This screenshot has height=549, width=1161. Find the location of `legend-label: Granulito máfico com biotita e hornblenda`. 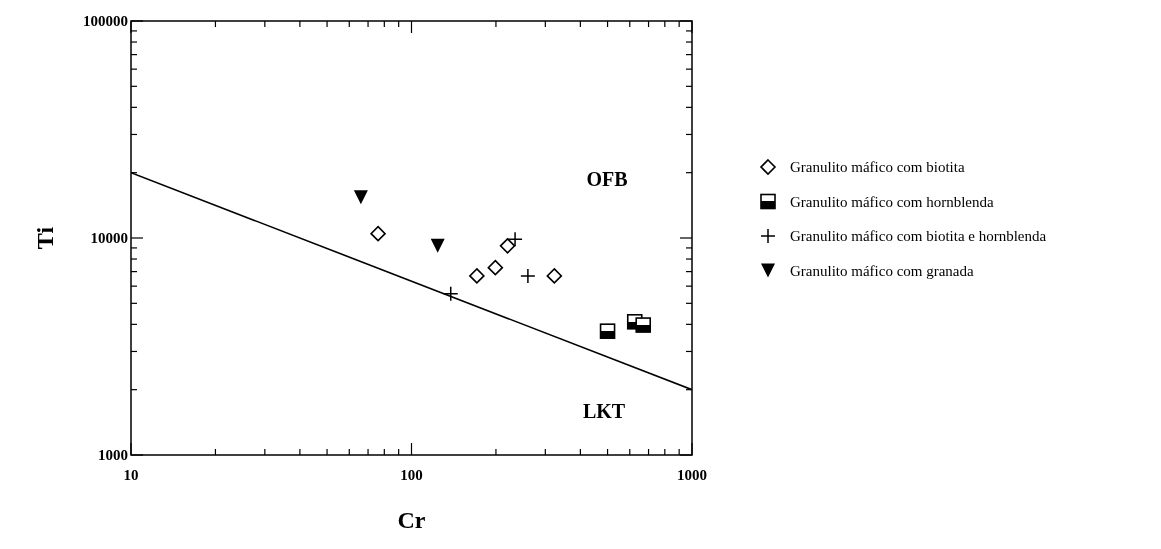

legend-label: Granulito máfico com biotita e hornblenda is located at coordinates (918, 236).